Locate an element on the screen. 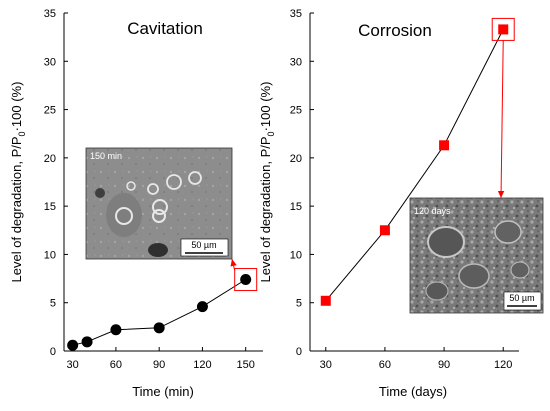 The height and width of the screenshot is (411, 550). x-ticks: 30 60 90 120 150 is located at coordinates (161, 359).